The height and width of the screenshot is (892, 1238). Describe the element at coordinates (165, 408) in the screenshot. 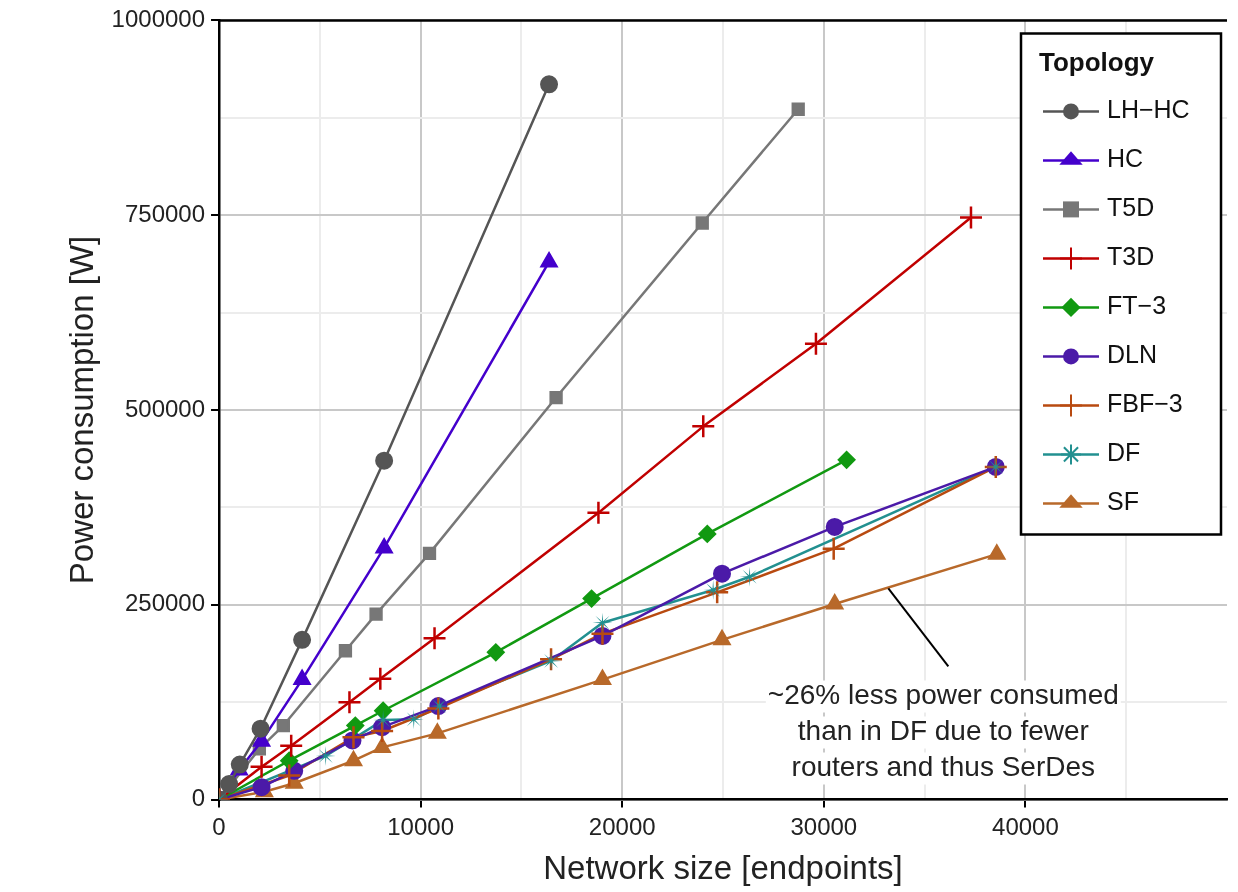

I see `y-tick-label: 500000` at that location.